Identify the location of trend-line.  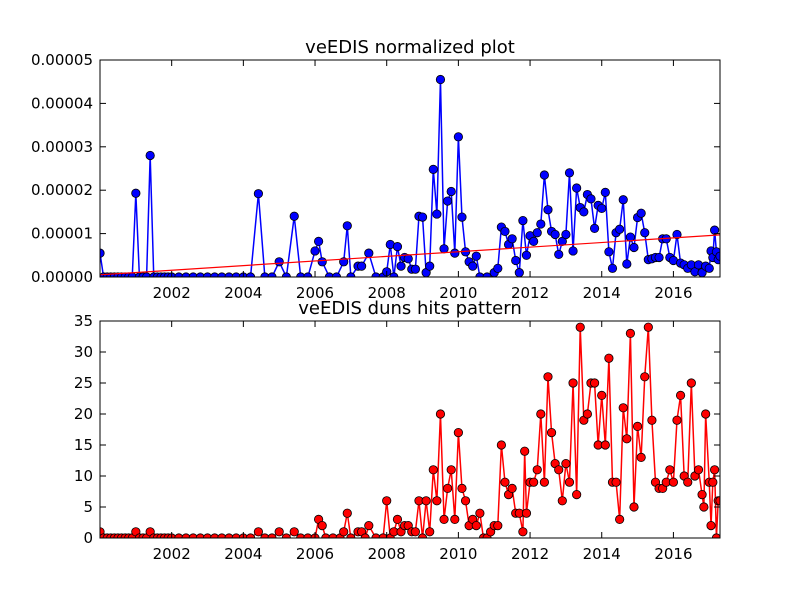
(410, 255).